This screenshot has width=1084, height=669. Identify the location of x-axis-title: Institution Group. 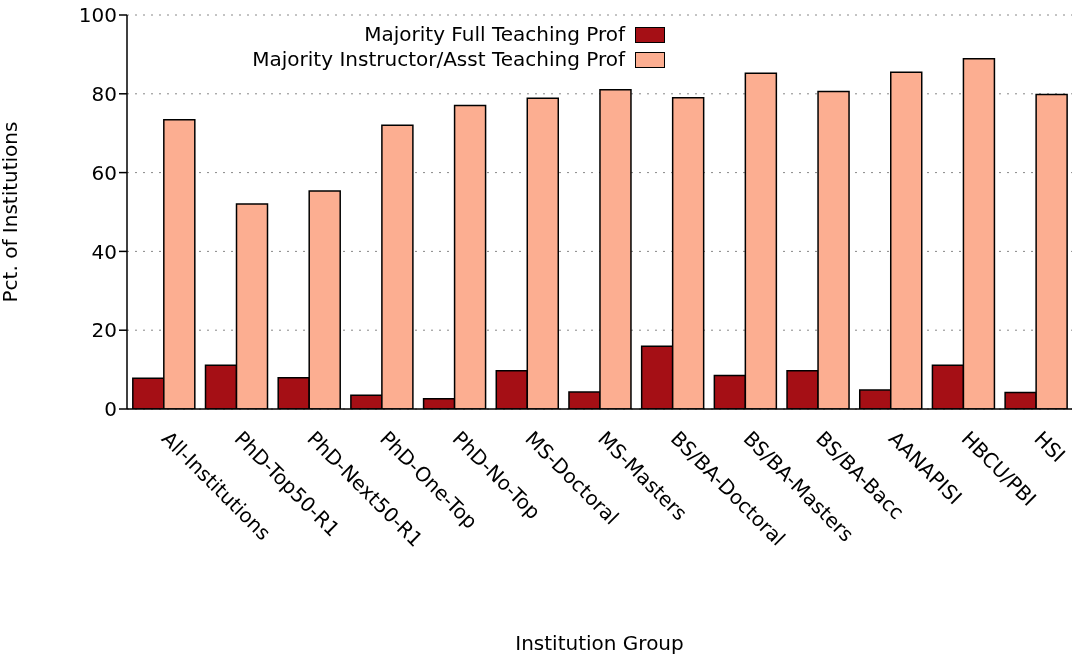
(599, 643).